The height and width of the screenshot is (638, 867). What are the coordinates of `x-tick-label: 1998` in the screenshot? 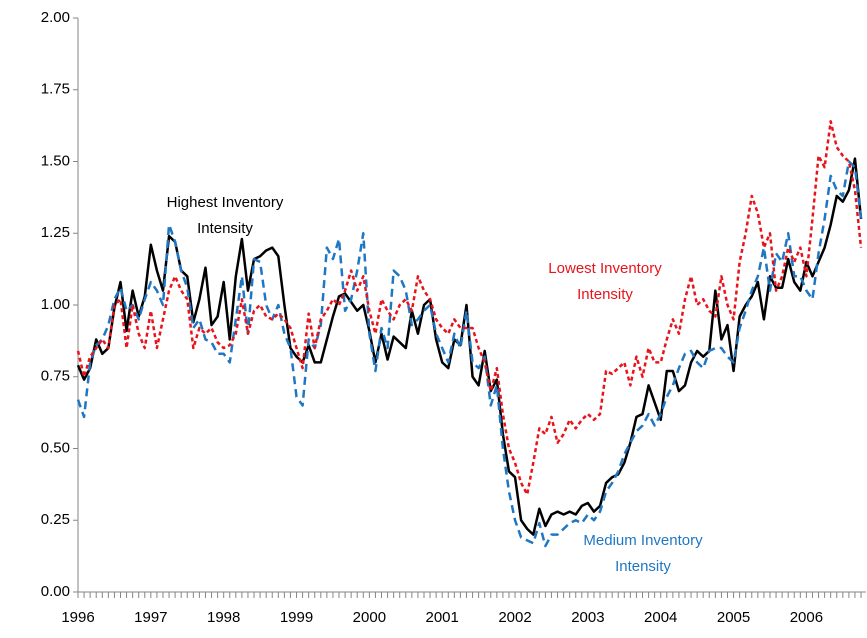 It's located at (223, 617).